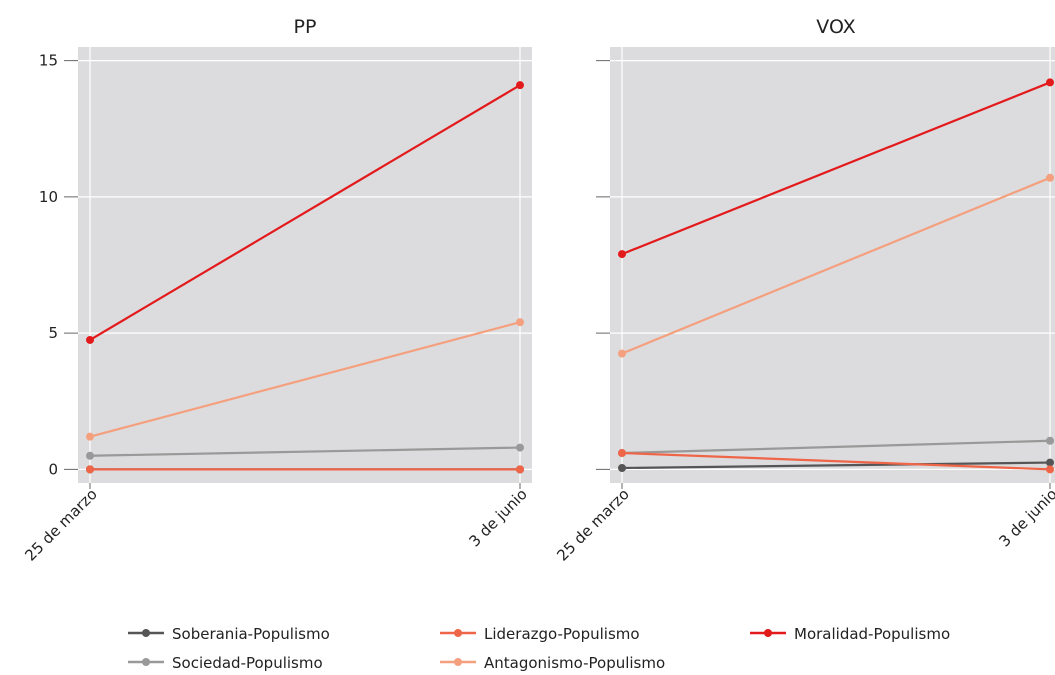 This screenshot has width=1055, height=675. What do you see at coordinates (251, 634) in the screenshot?
I see `legend-label: Soberania-Populismo` at bounding box center [251, 634].